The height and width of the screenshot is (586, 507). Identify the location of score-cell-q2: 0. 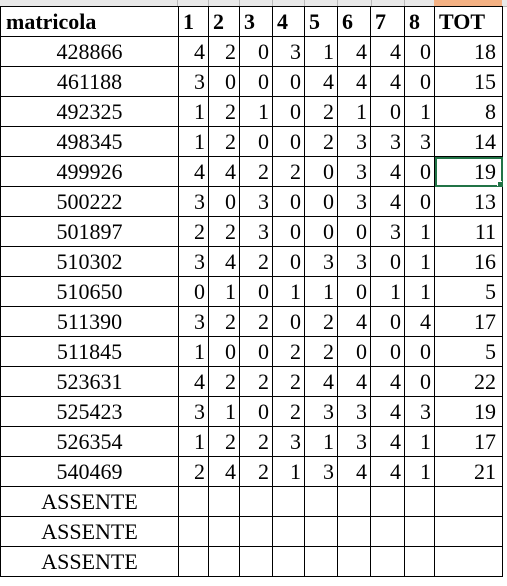
(224, 351).